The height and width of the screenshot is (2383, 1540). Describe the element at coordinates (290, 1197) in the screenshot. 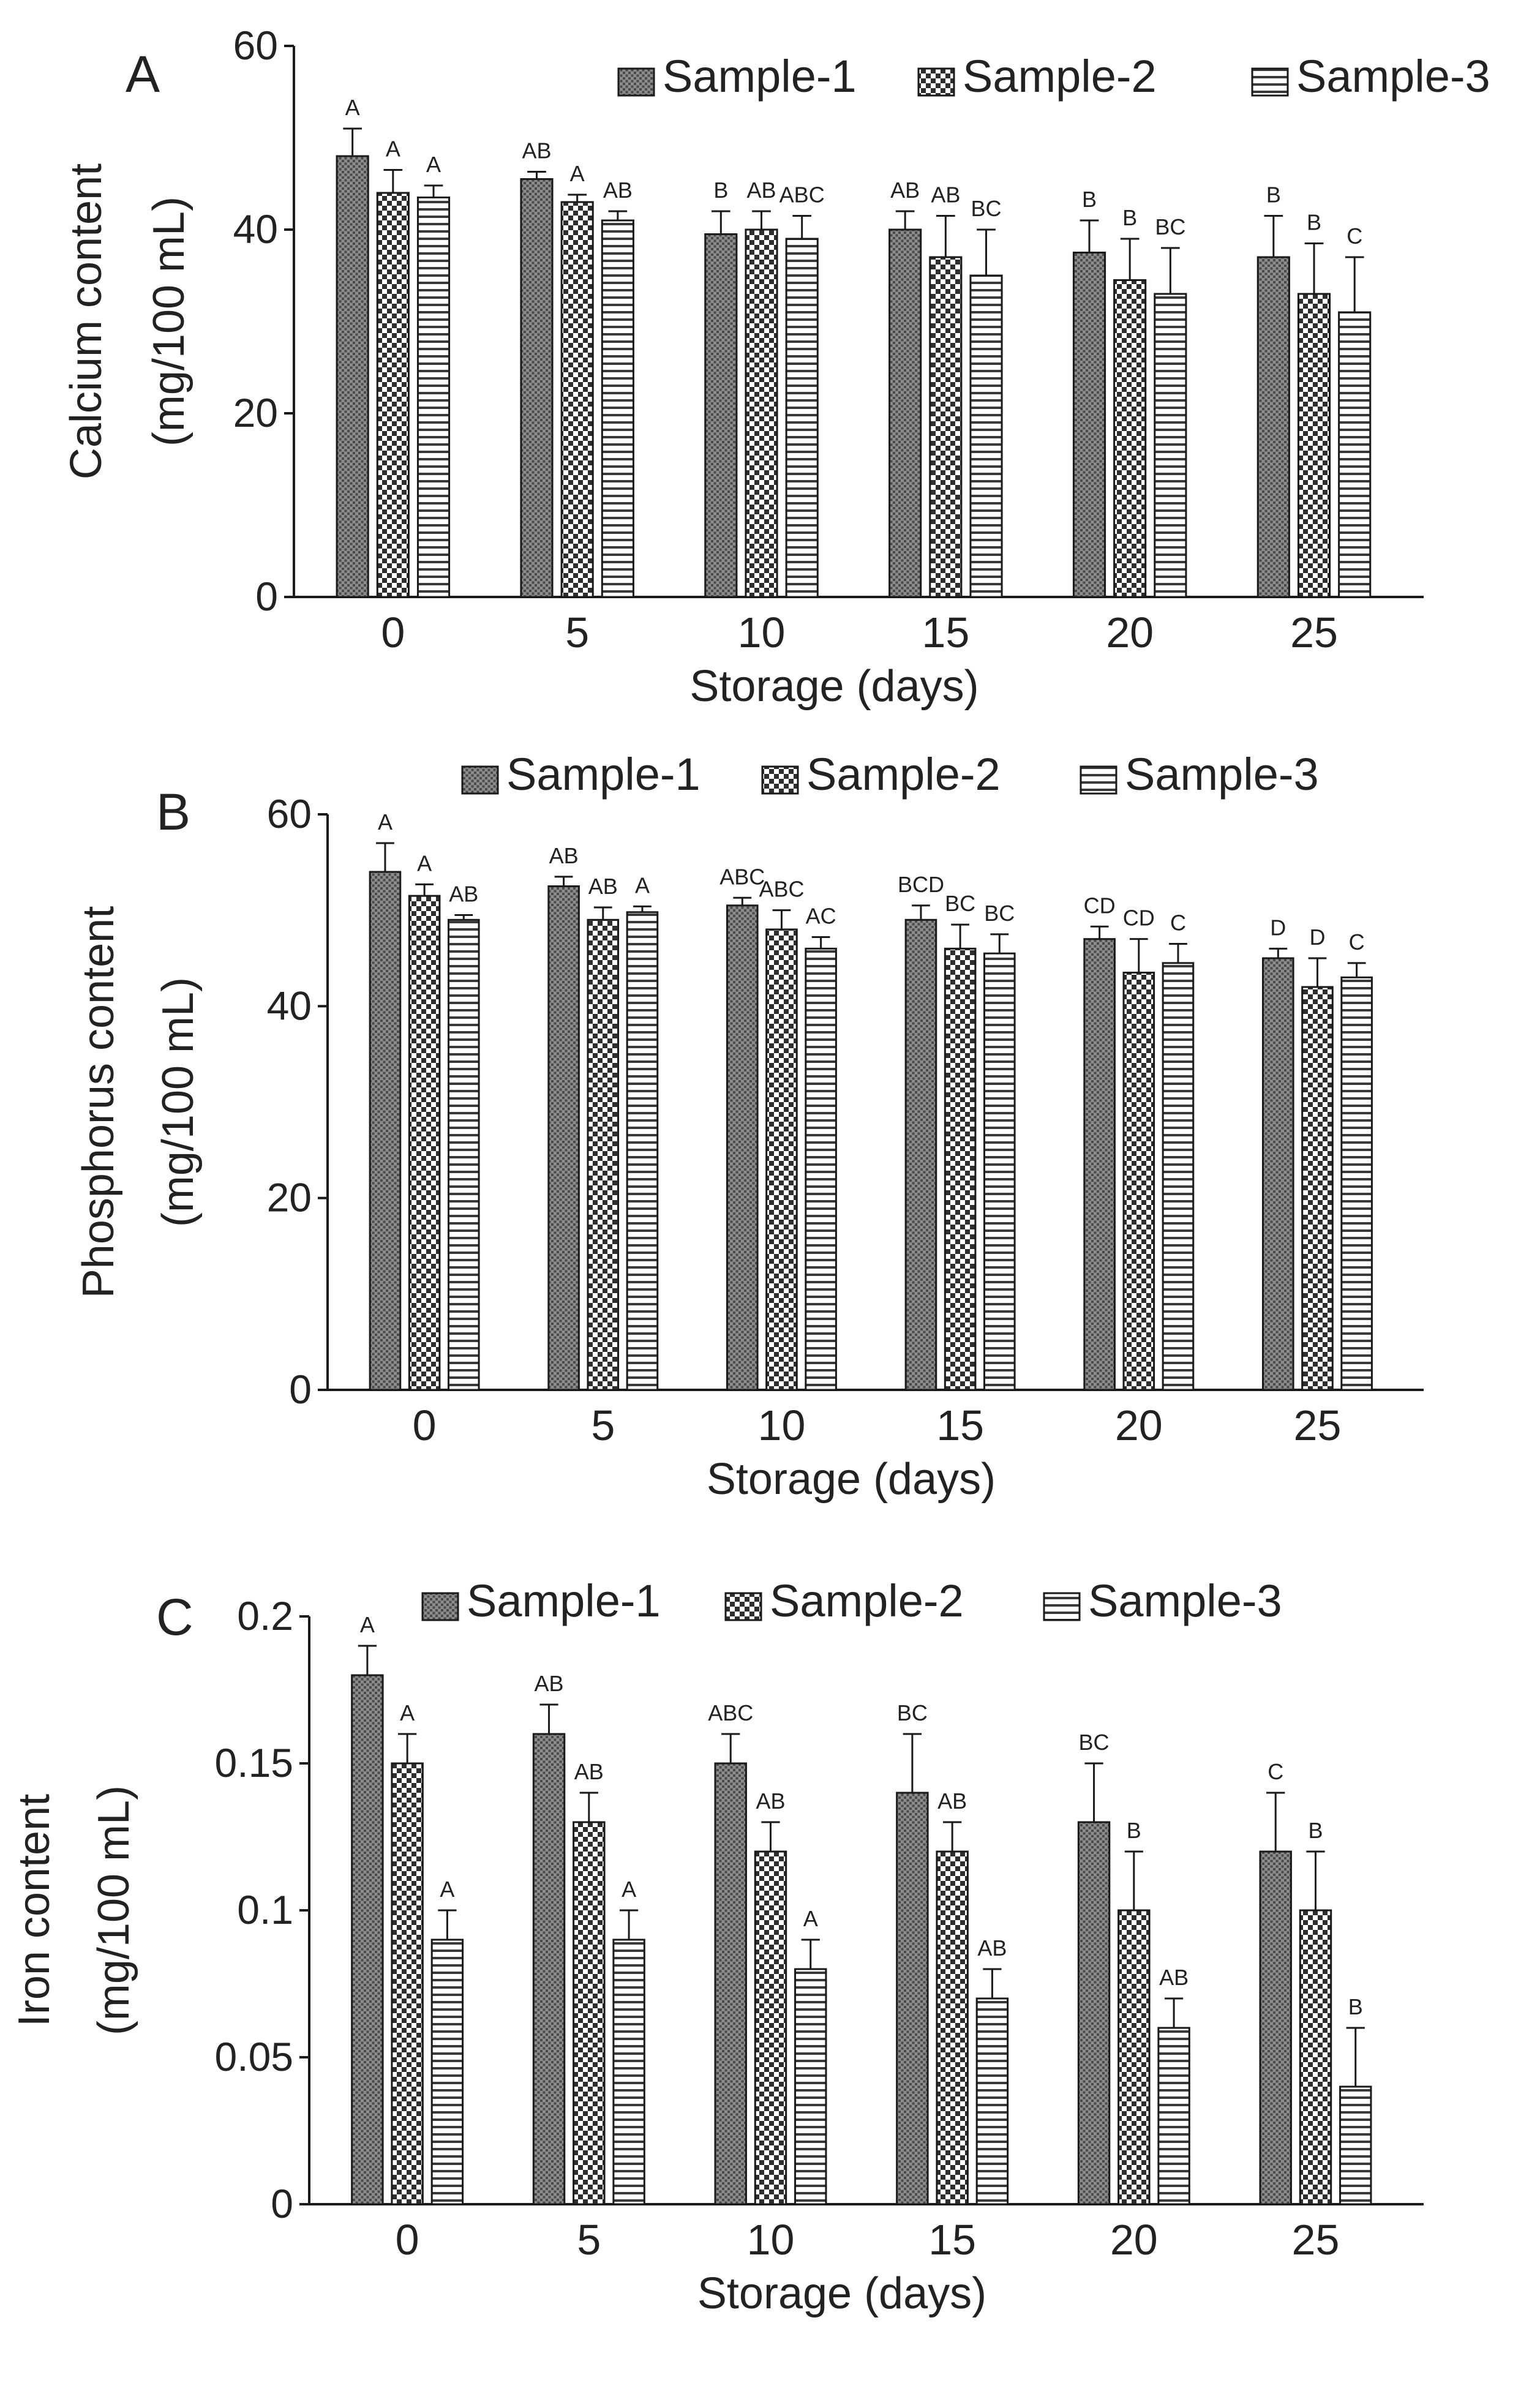

I see `y-tick-label: 20` at that location.